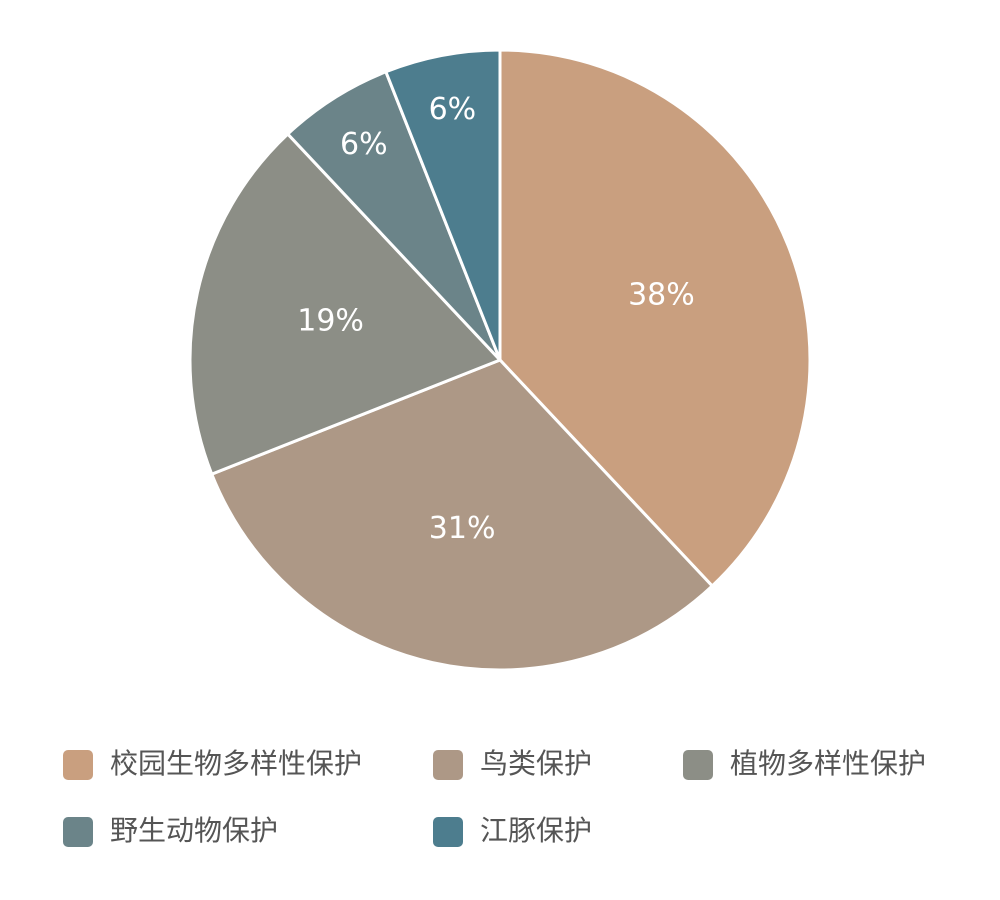  What do you see at coordinates (828, 763) in the screenshot?
I see `legend-label: 植物多样性保护` at bounding box center [828, 763].